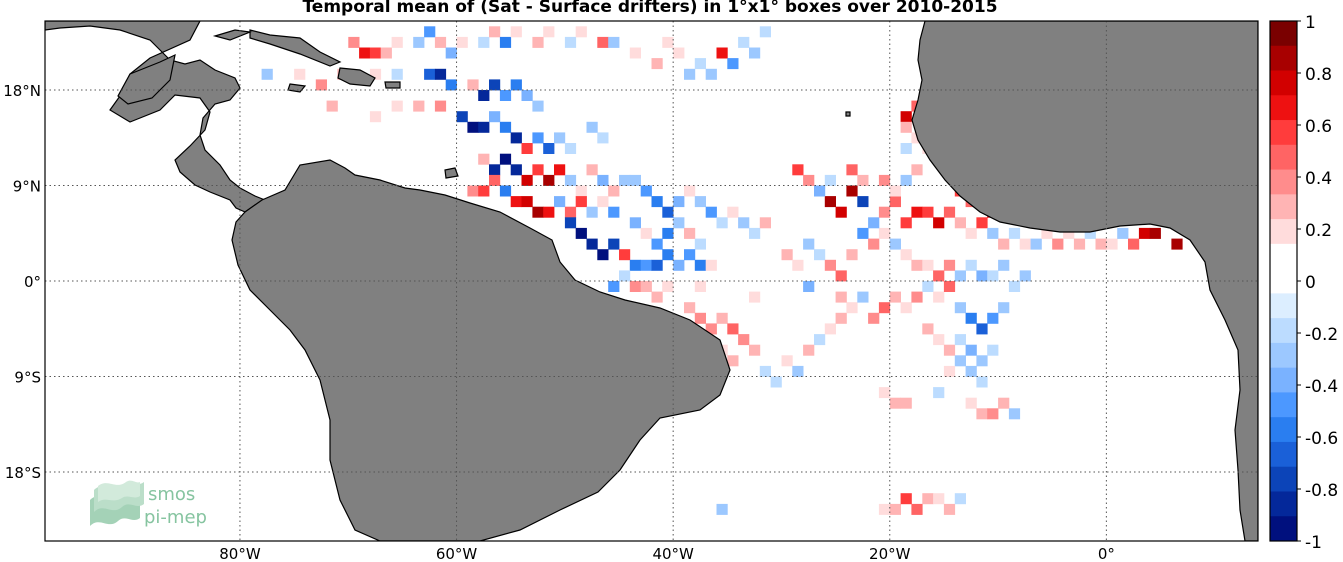 Image resolution: width=1343 pixels, height=562 pixels. Describe the element at coordinates (297, 88) in the screenshot. I see `land-jamaica` at that location.